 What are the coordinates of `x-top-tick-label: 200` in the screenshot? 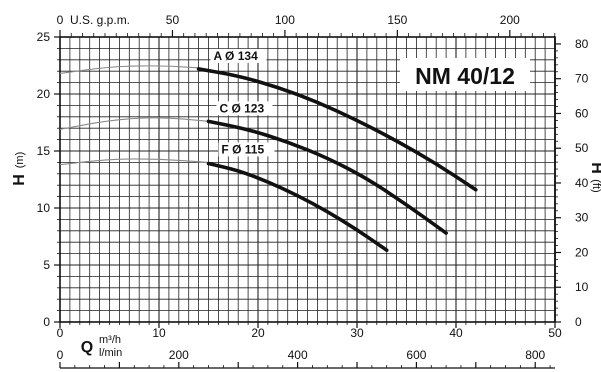 It's located at (510, 20).